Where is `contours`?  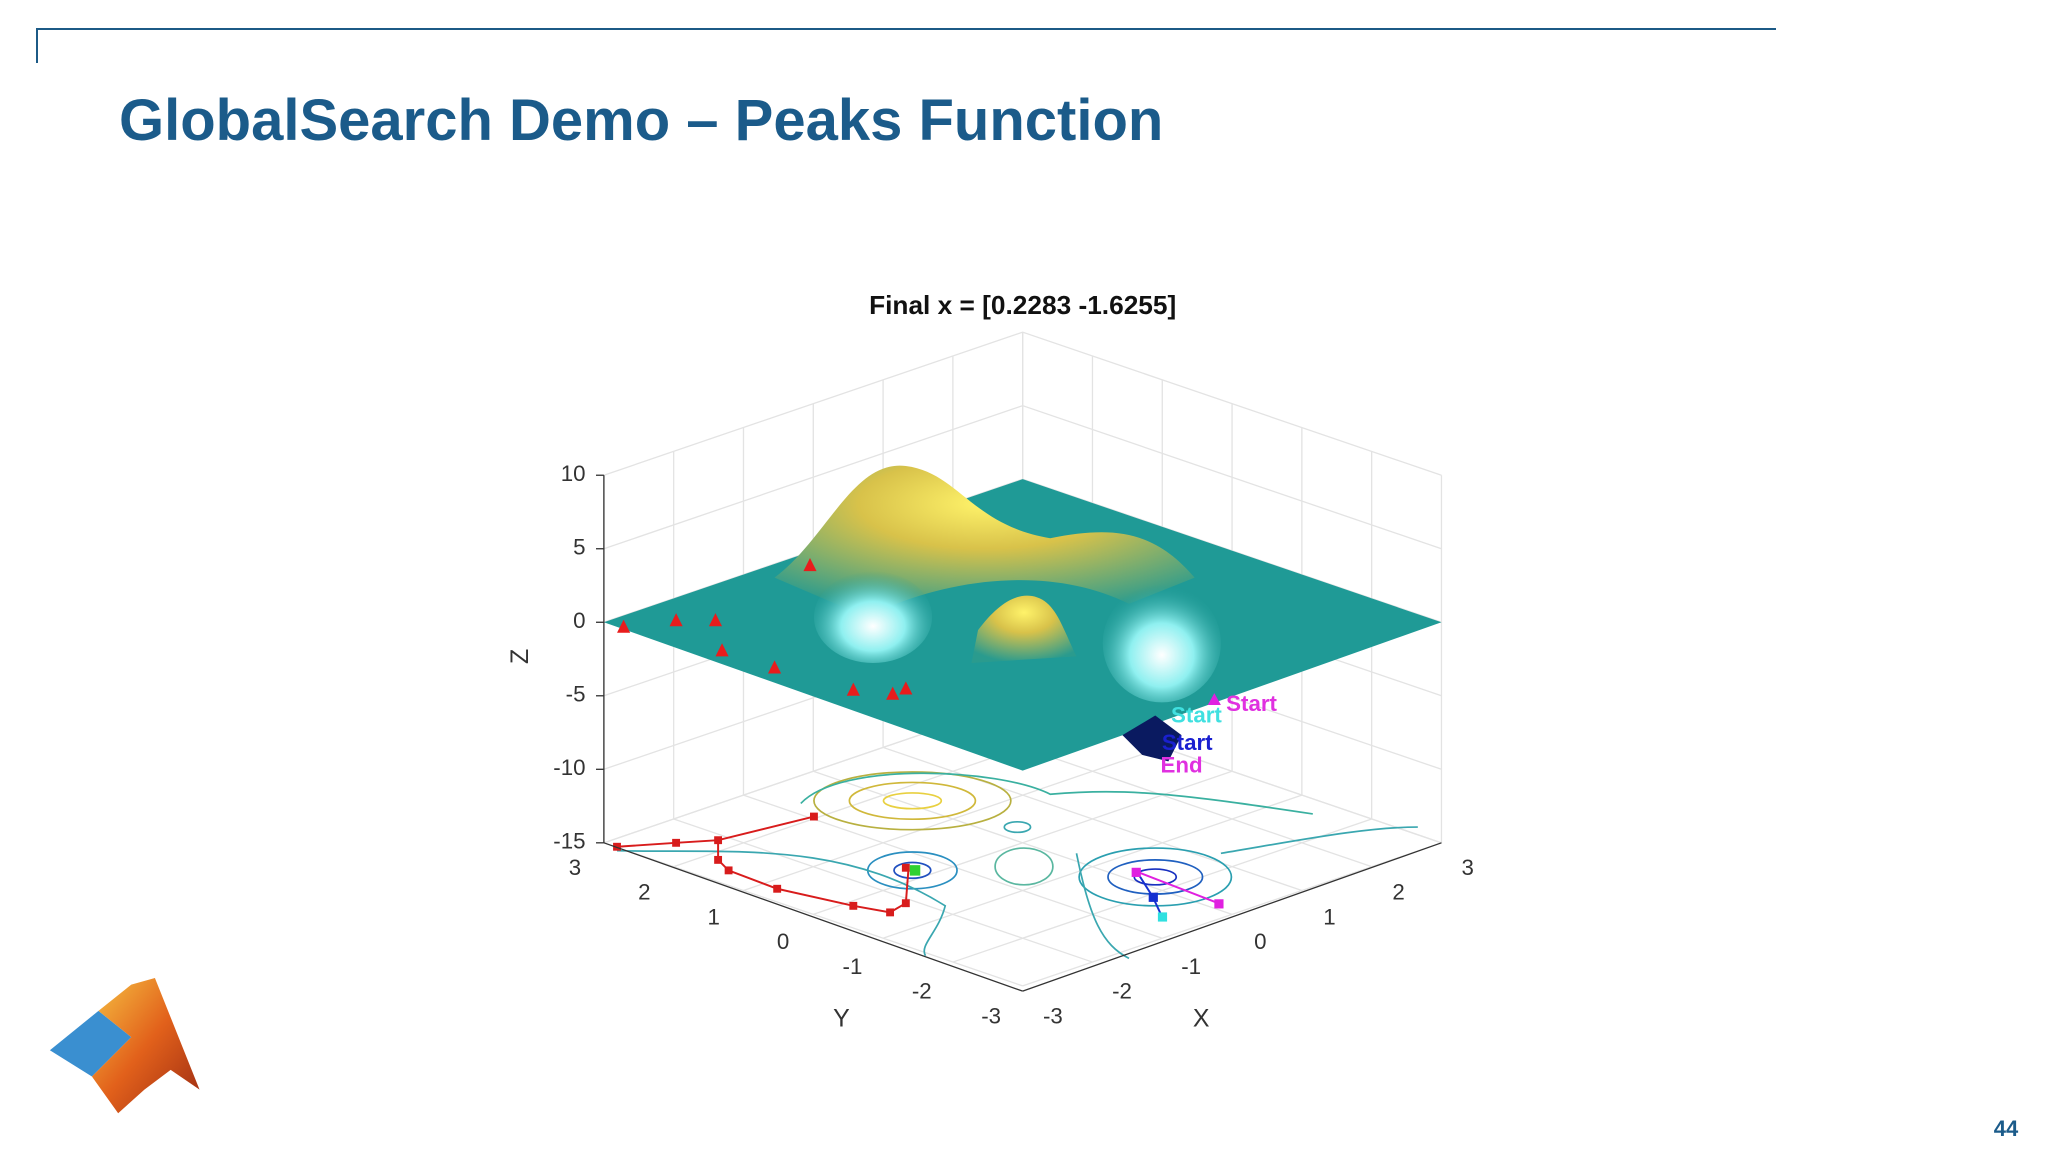
contours is located at coordinates (1017, 865).